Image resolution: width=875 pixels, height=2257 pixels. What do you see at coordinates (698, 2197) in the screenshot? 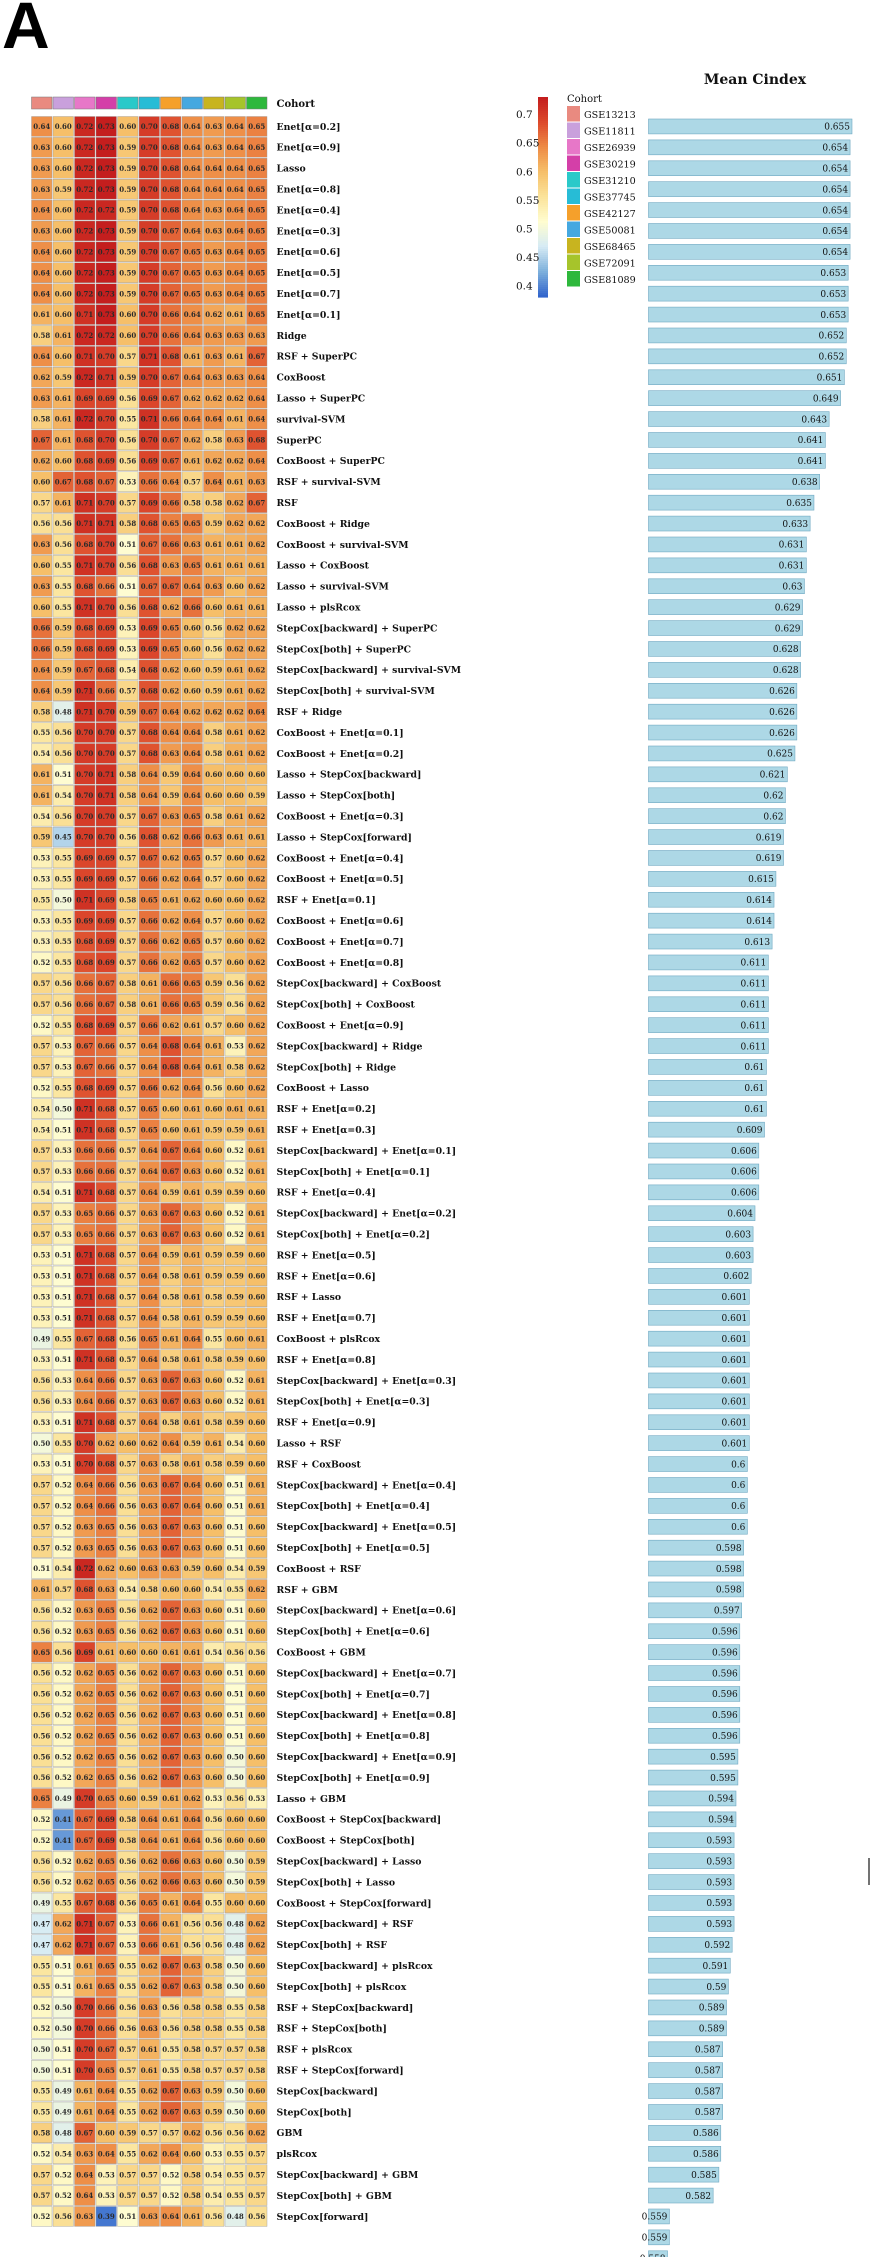
I see `cindex-value-label: 0.582` at bounding box center [698, 2197].